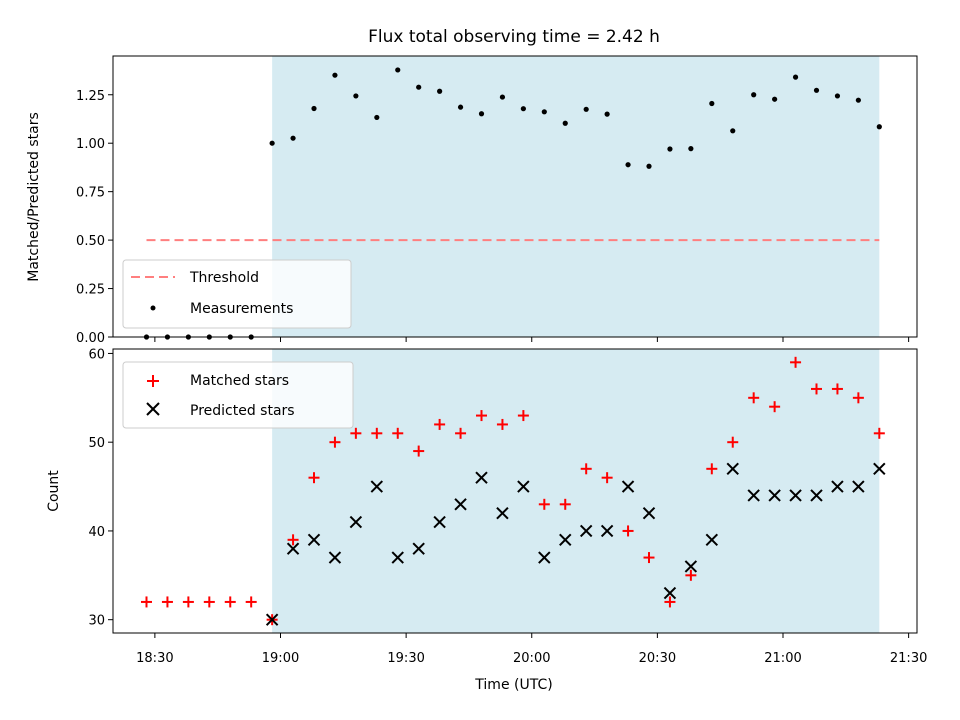 This screenshot has width=960, height=720. Describe the element at coordinates (531, 649) in the screenshot. I see `bottom-x-ticks: 18:30 19:00 19:30 20:00 20:30 21:00 21:30` at that location.